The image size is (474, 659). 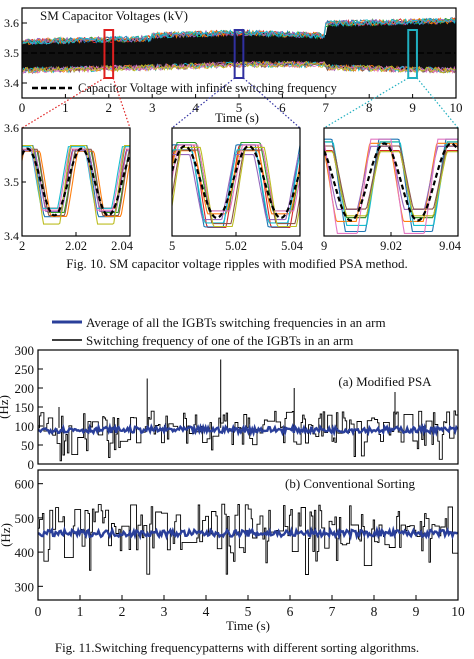 I want to click on zoom-panel: 3.4 3.5 3.6 2 2.02 2.04, so click(x=69, y=187).